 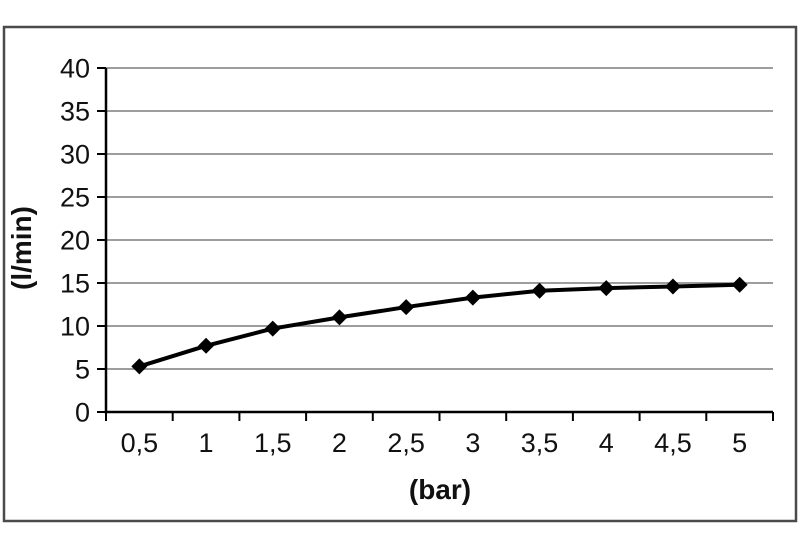 I want to click on x-tick-label: 4,5, so click(x=673, y=443).